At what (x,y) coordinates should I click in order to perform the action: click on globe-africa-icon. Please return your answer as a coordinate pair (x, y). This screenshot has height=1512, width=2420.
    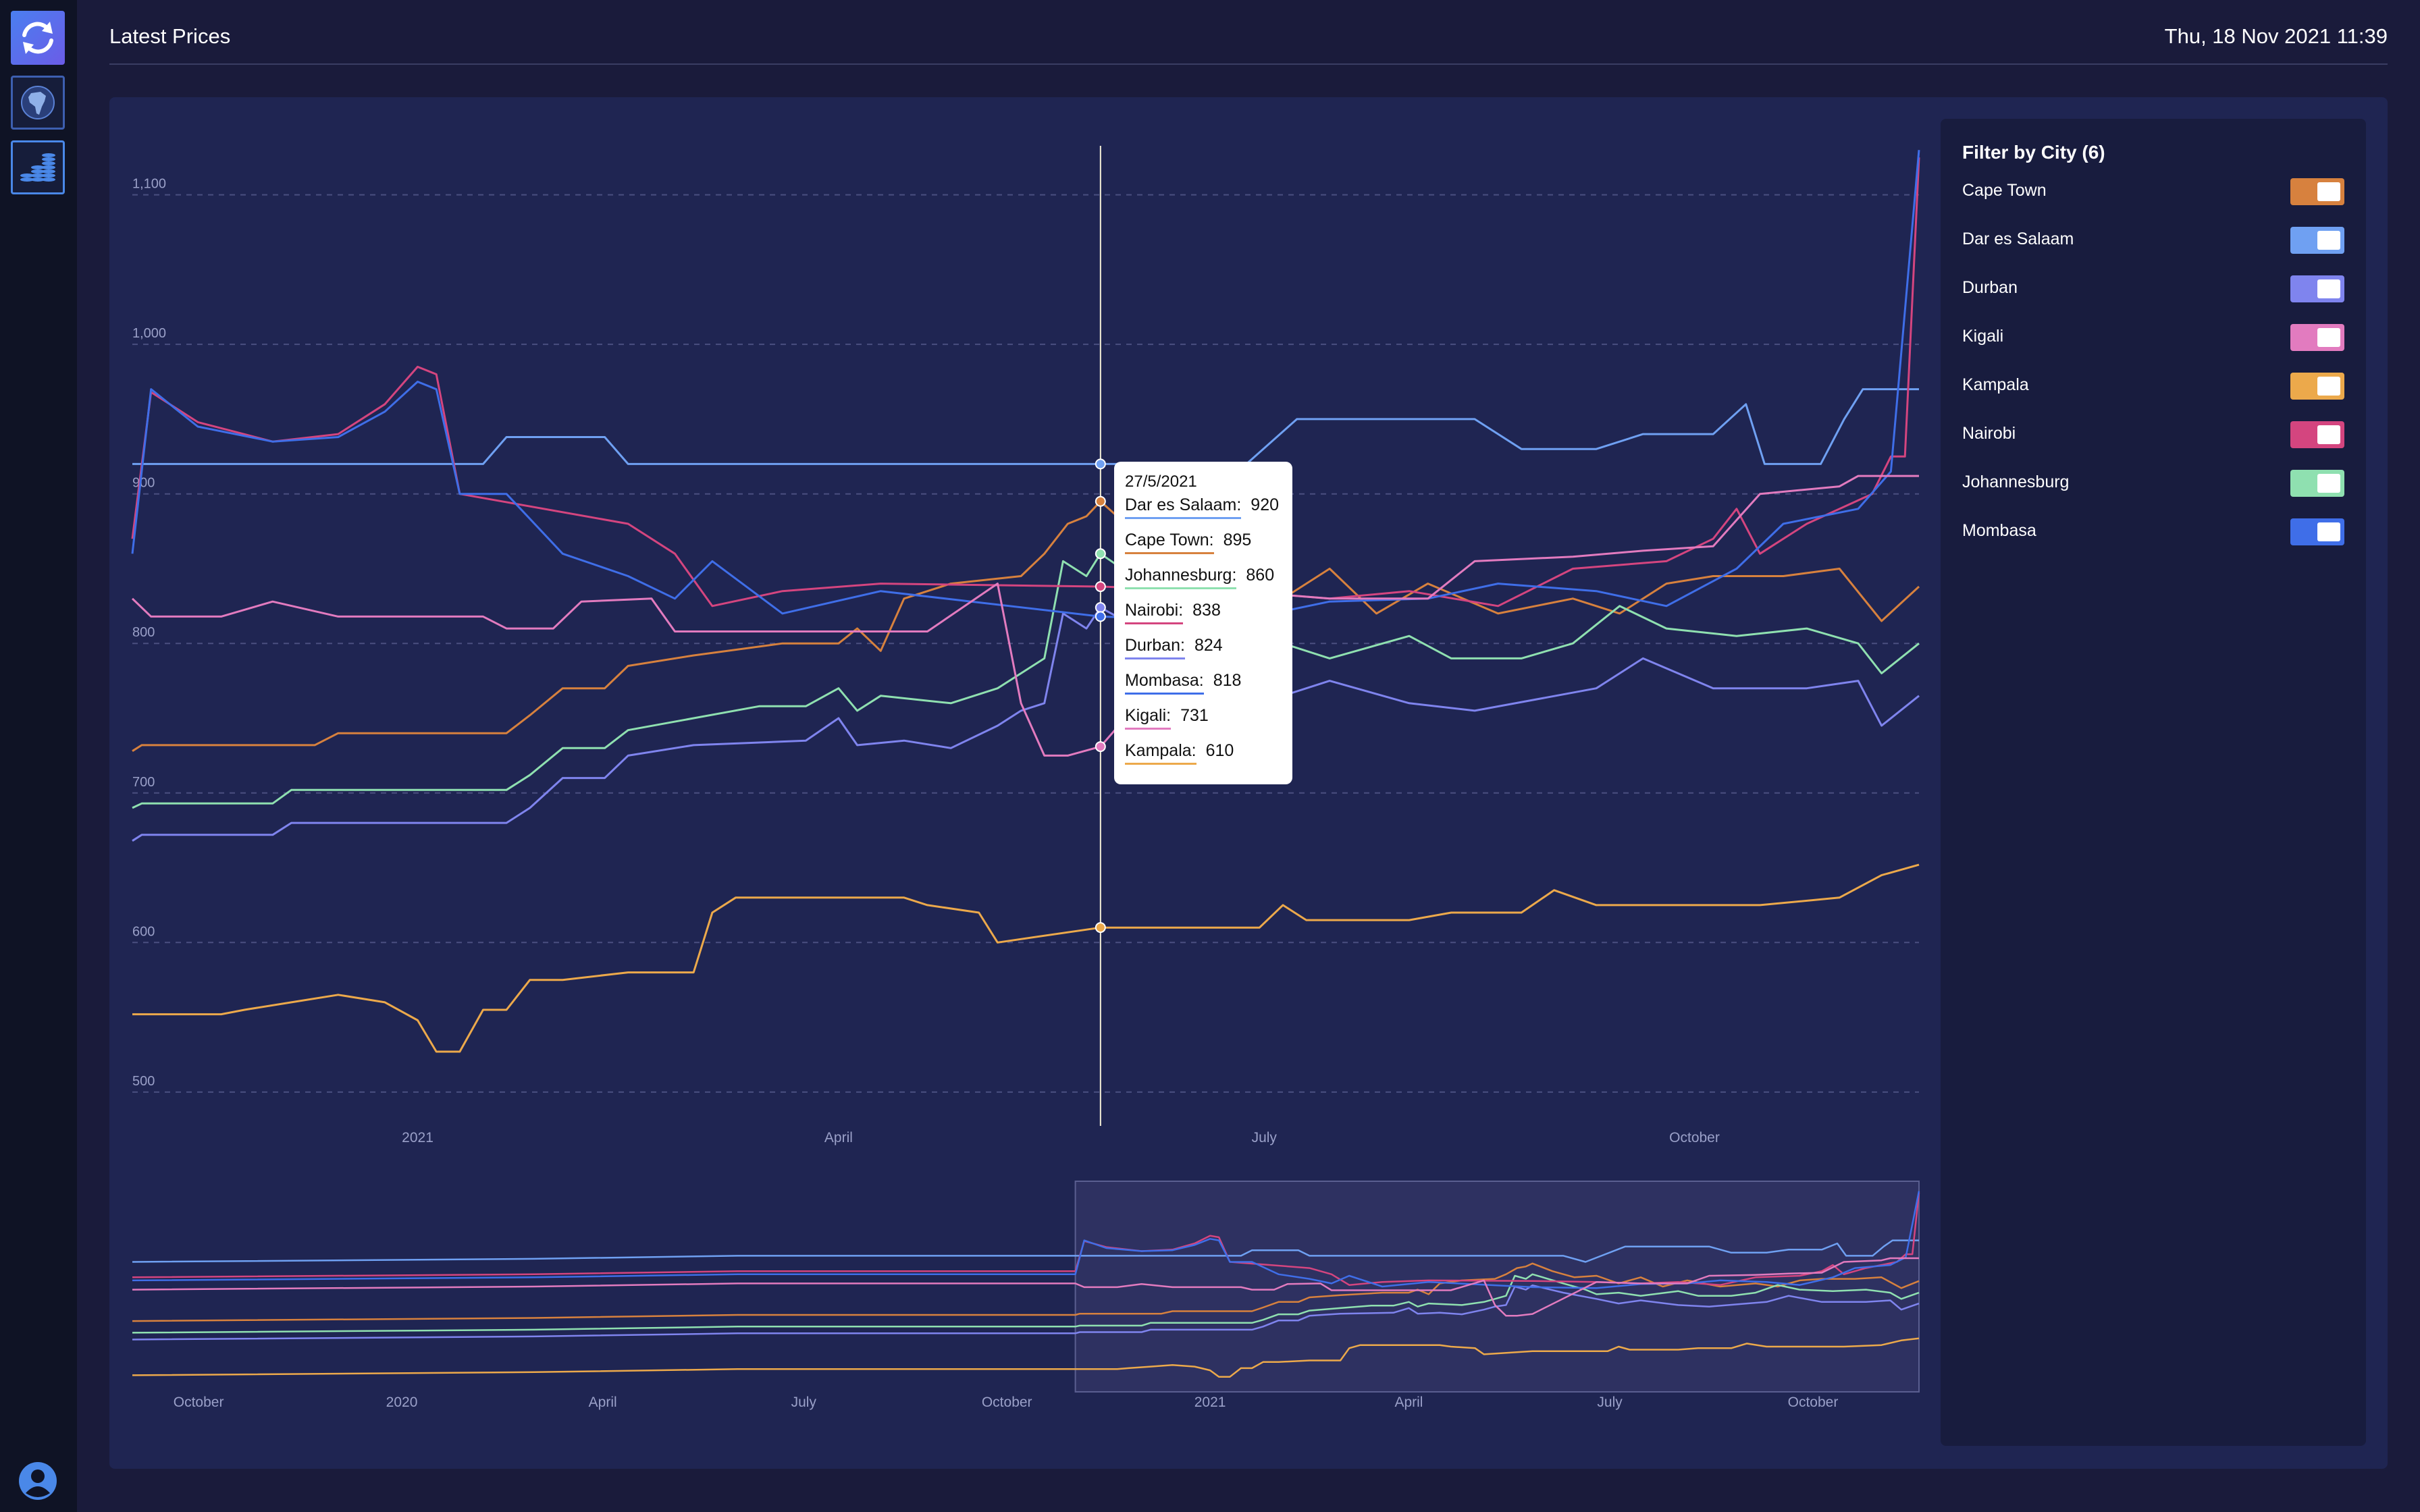
    Looking at the image, I should click on (38, 102).